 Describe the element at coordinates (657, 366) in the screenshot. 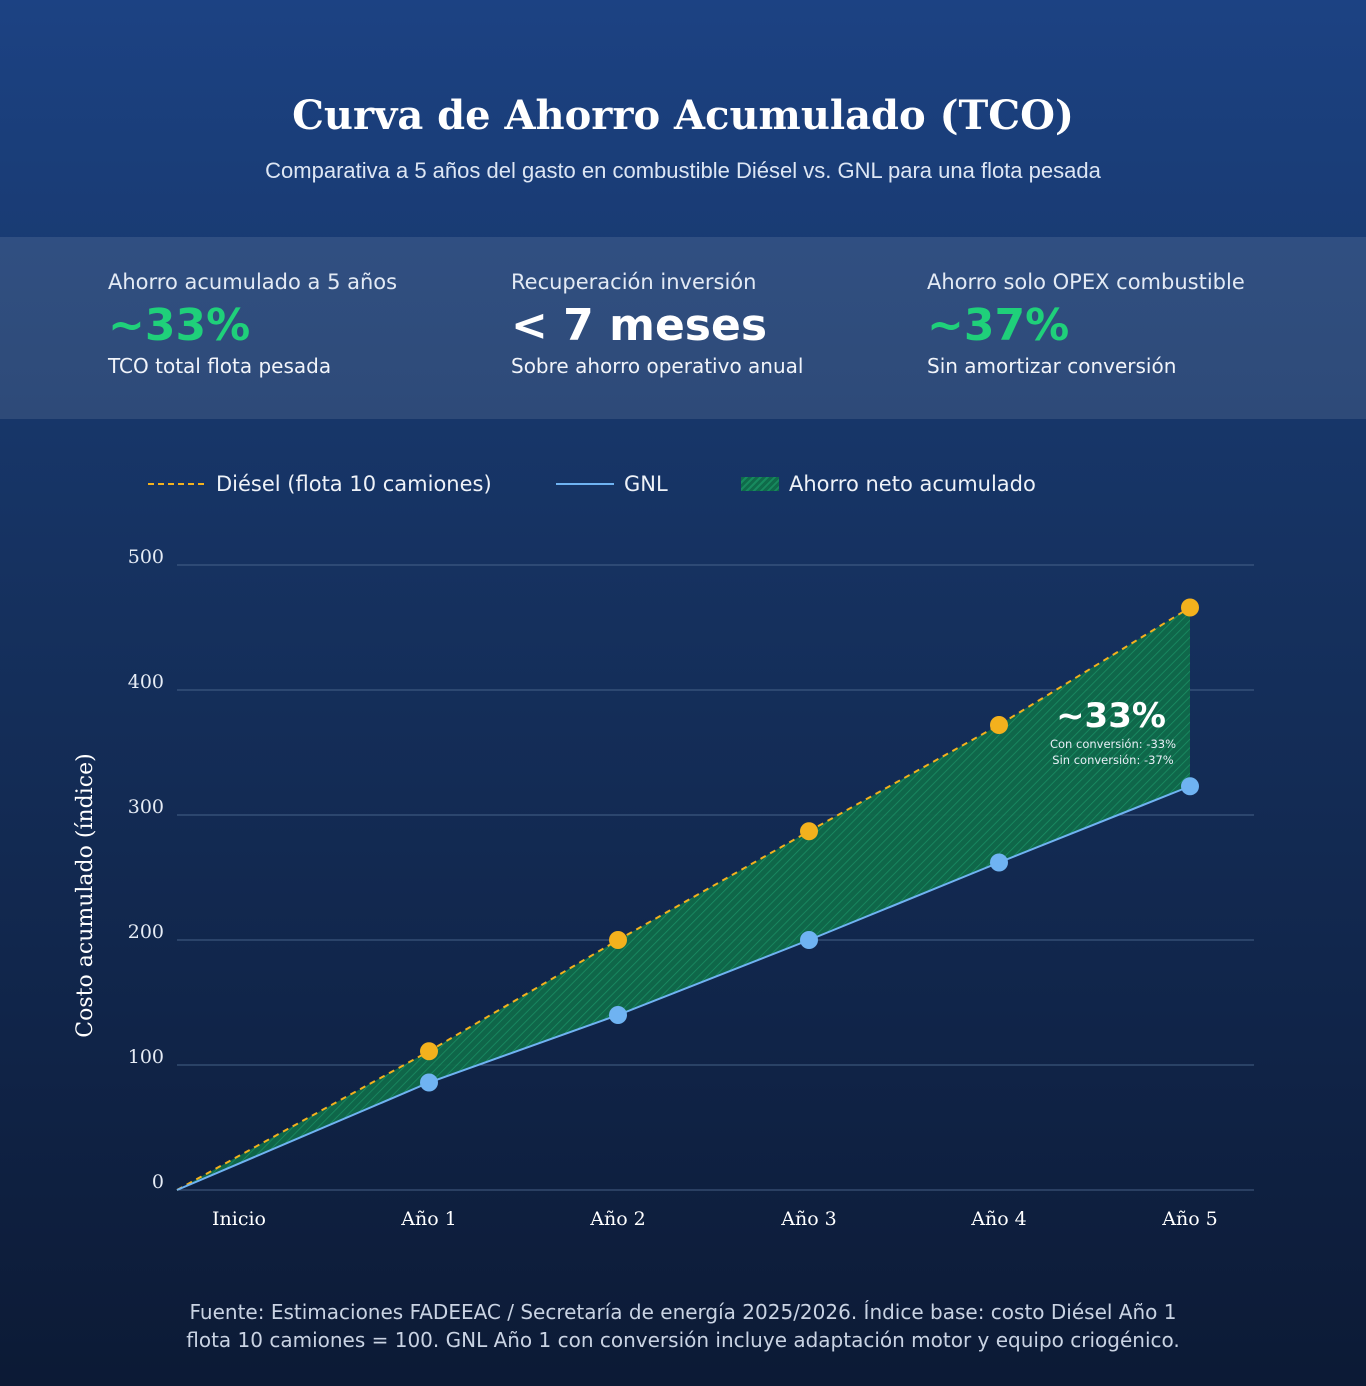

I see `stat-note: Sobre ahorro operativo anual` at that location.